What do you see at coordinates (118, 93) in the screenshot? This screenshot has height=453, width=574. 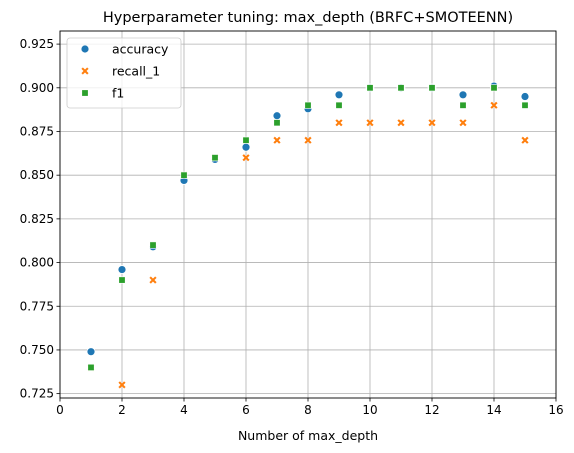 I see `legend-label-f1: f1` at bounding box center [118, 93].